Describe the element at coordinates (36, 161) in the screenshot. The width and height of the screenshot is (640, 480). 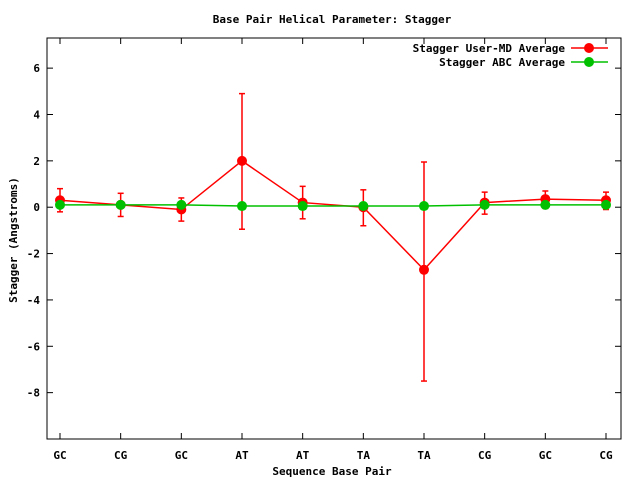
I see `y-tick-label: 2` at that location.